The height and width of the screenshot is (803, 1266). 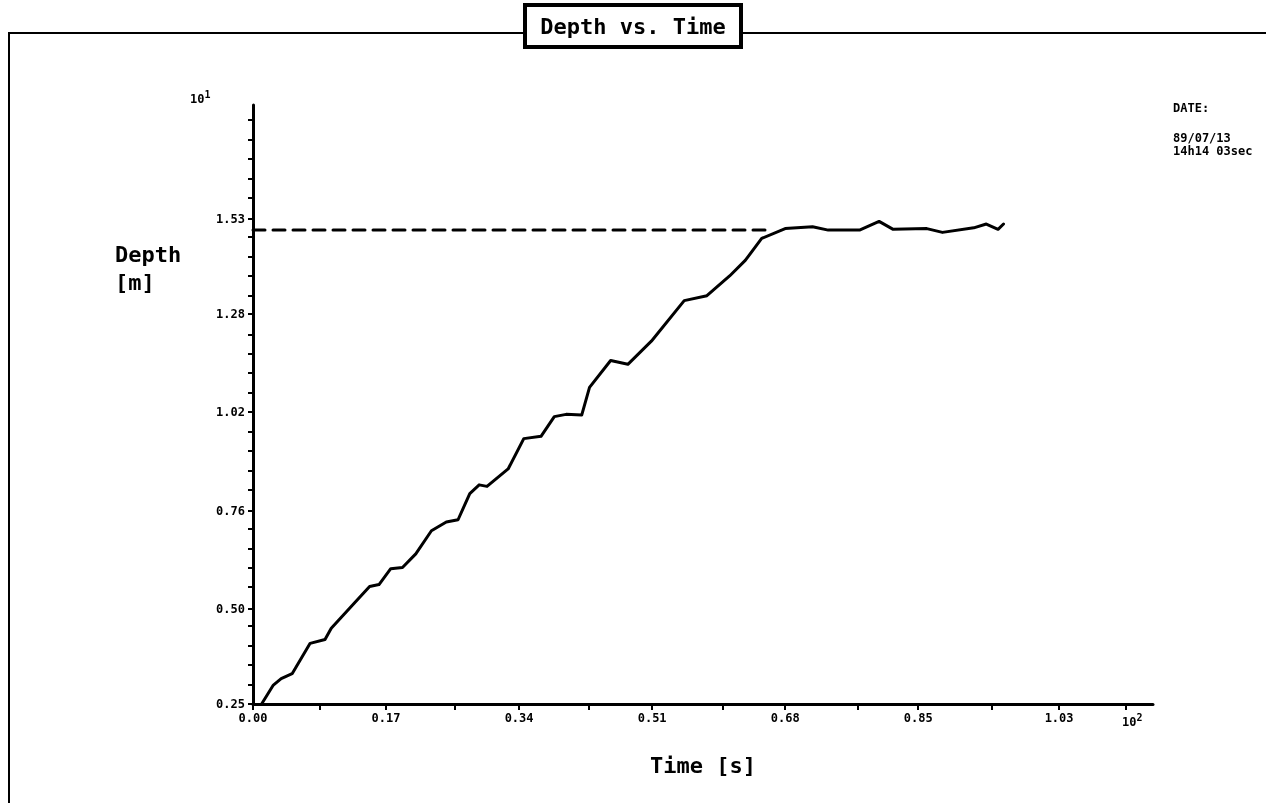 I want to click on text: DATE:, so click(x=1191, y=108).